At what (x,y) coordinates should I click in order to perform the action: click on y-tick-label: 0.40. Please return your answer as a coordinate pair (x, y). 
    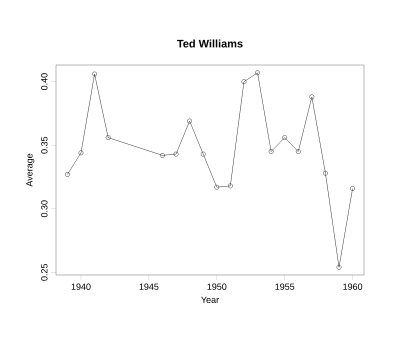
    Looking at the image, I should click on (44, 81).